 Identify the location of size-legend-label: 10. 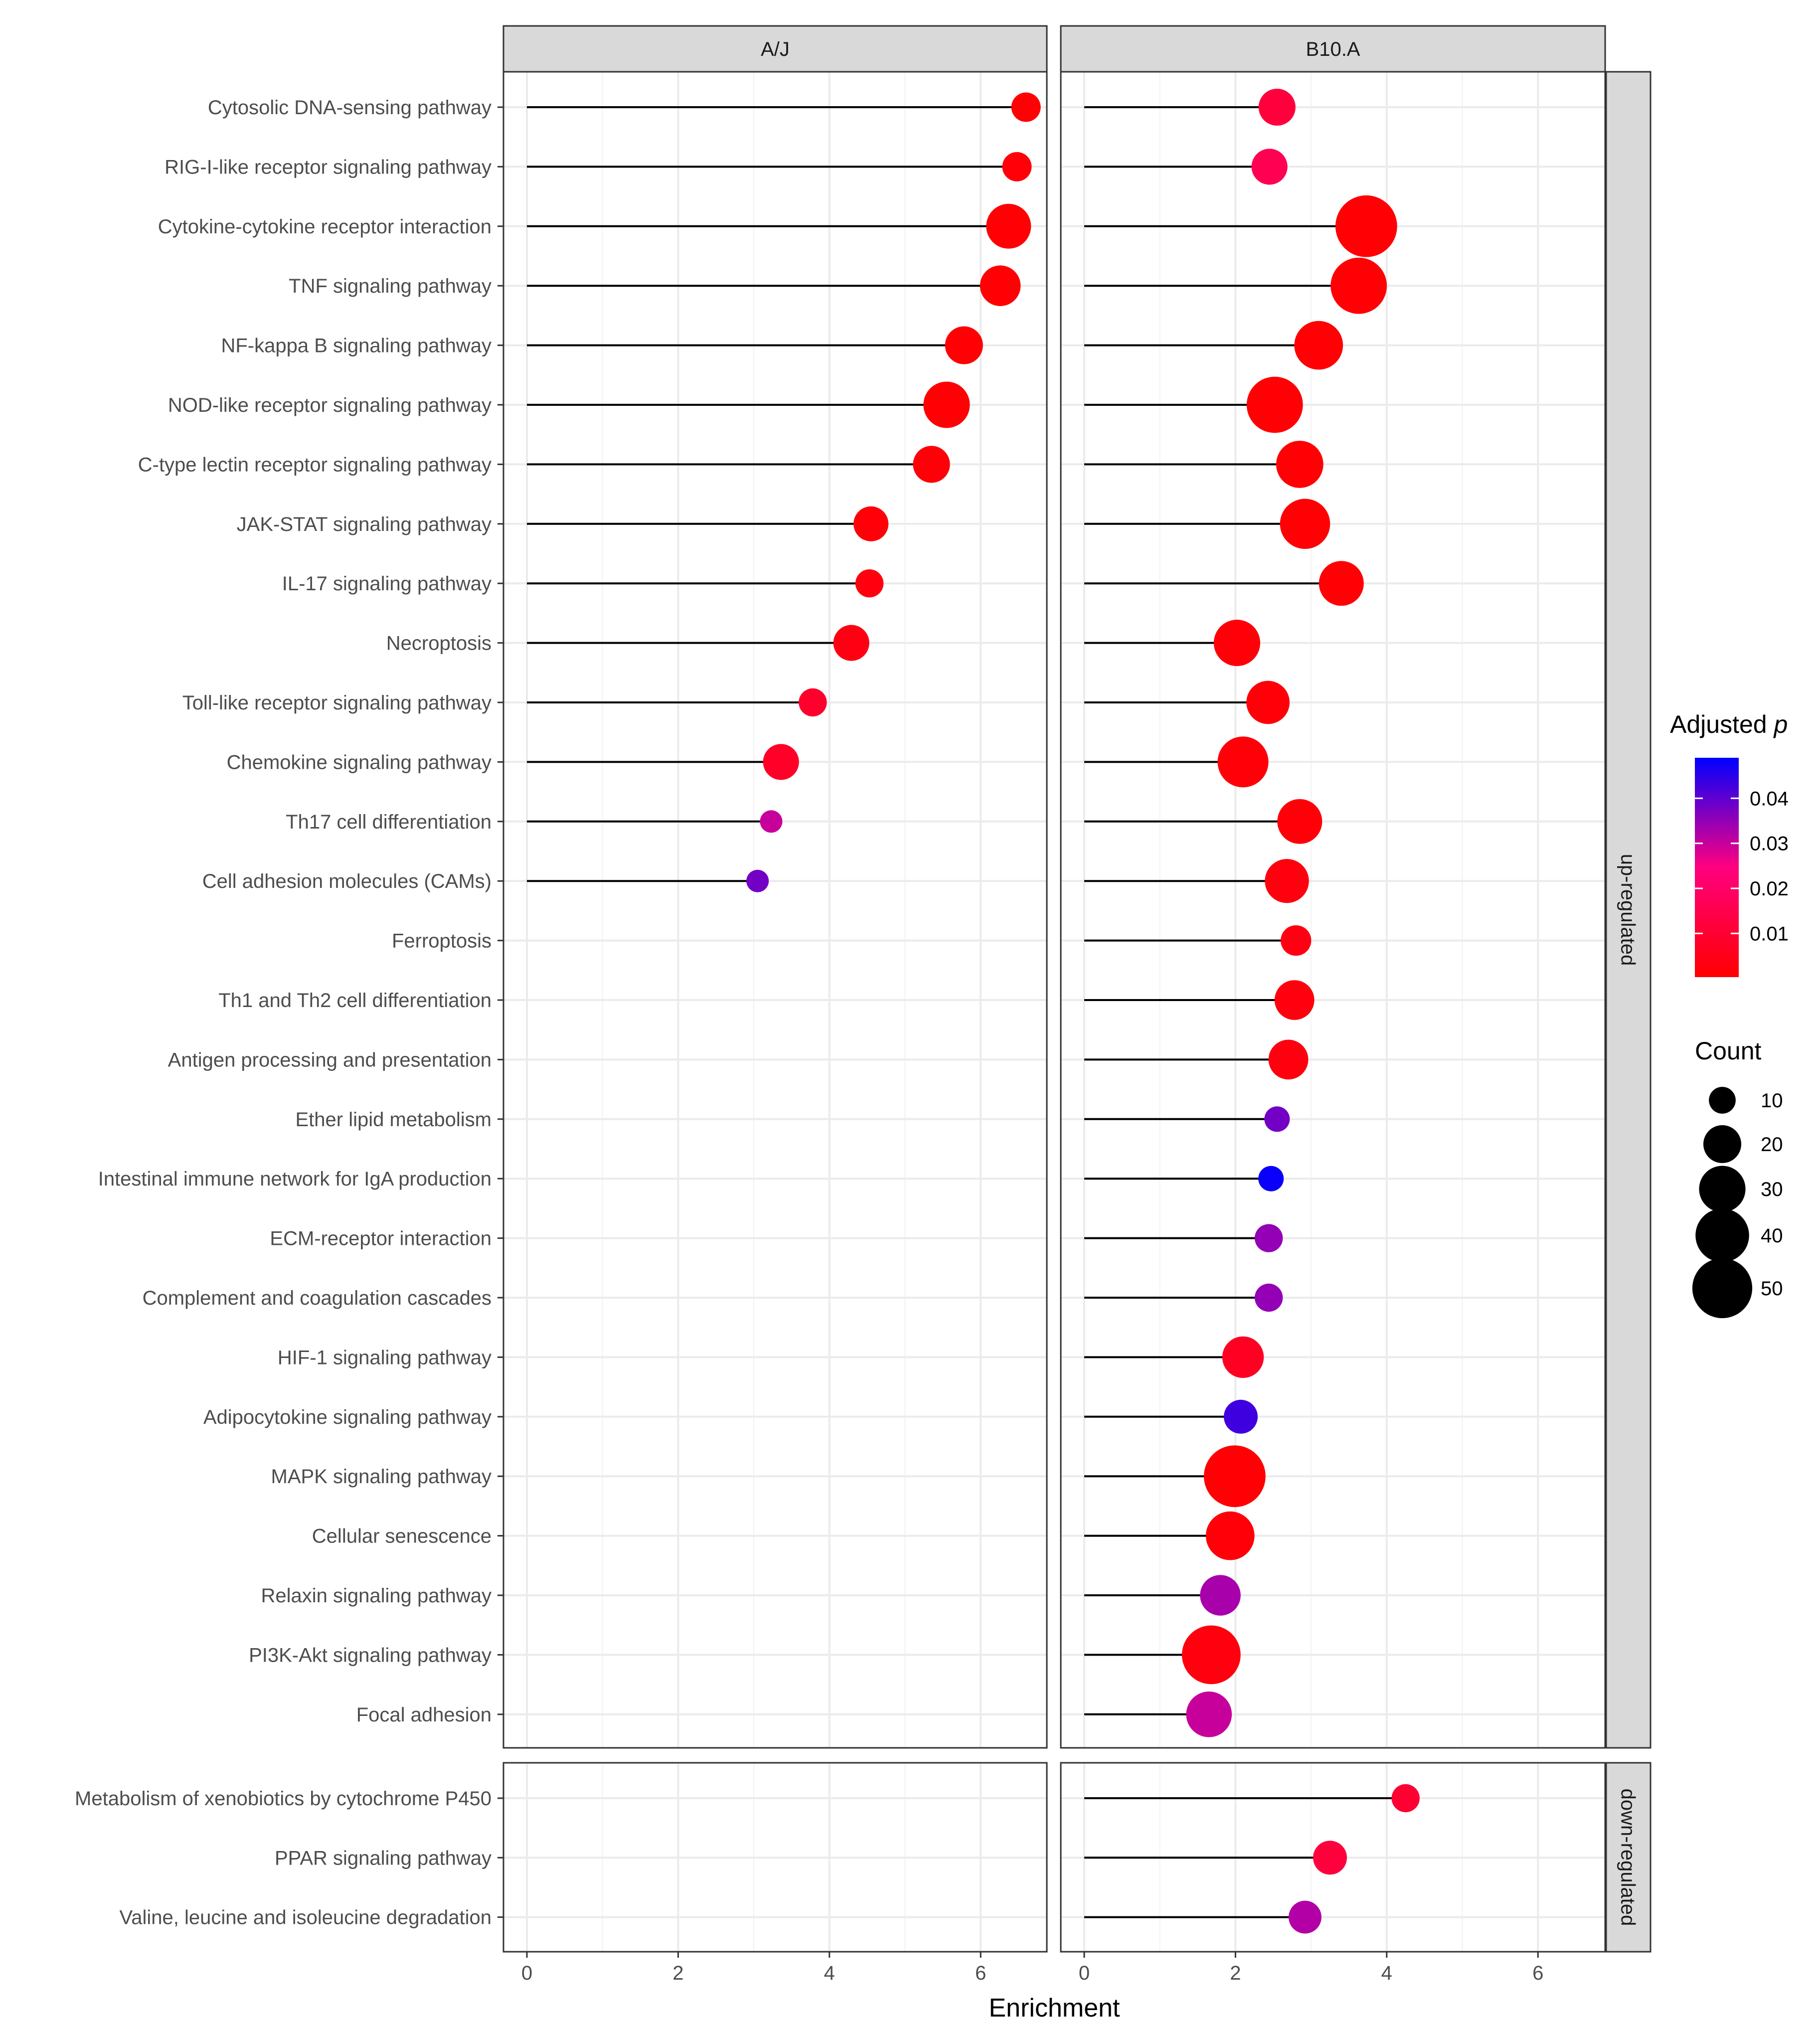
(1772, 1101).